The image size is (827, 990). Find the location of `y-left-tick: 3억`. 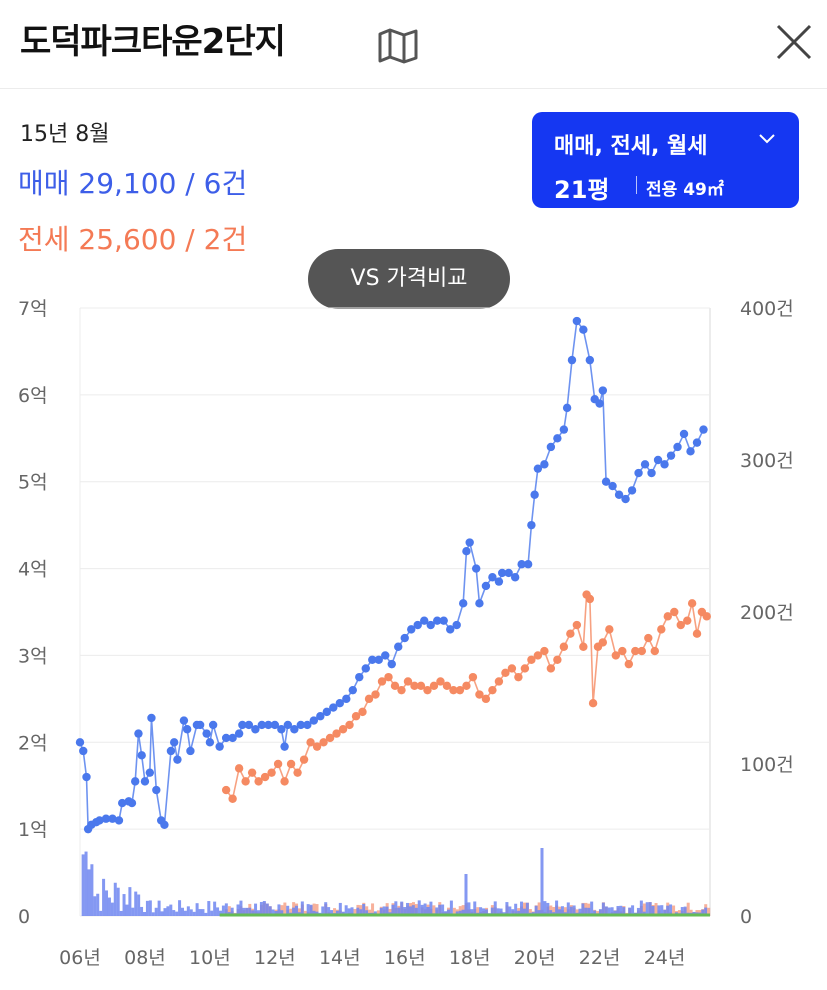

y-left-tick: 3억 is located at coordinates (33, 656).